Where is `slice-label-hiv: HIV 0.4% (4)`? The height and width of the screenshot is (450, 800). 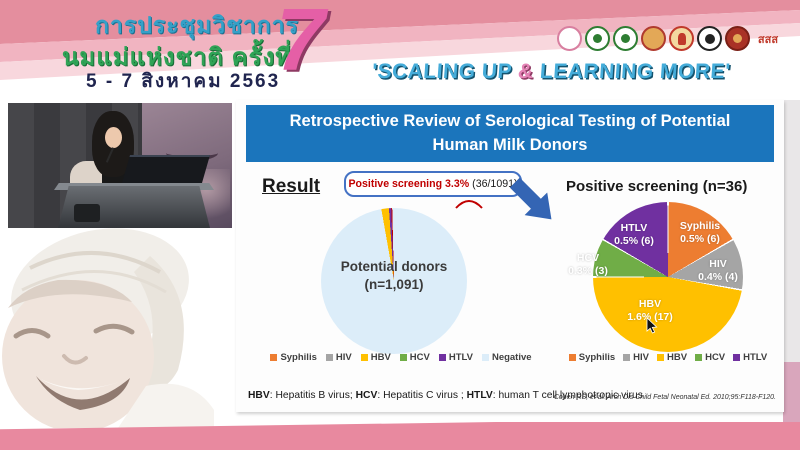
slice-label-hiv: HIV 0.4% (4) is located at coordinates (718, 271).